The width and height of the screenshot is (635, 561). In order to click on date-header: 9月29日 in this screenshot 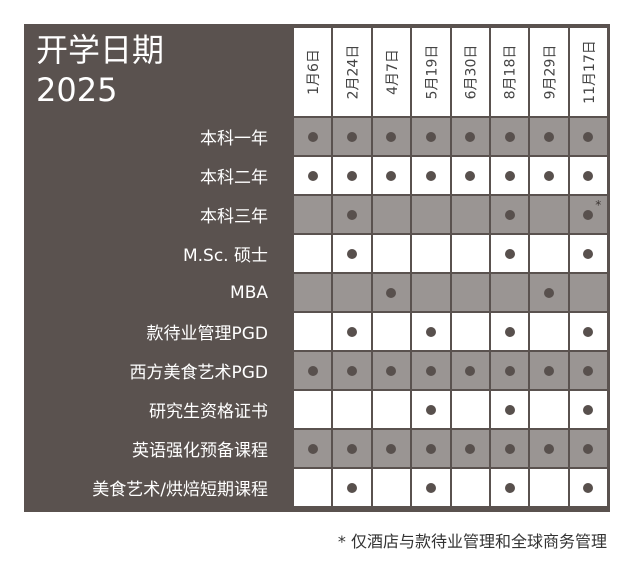, I will do `click(549, 72)`.